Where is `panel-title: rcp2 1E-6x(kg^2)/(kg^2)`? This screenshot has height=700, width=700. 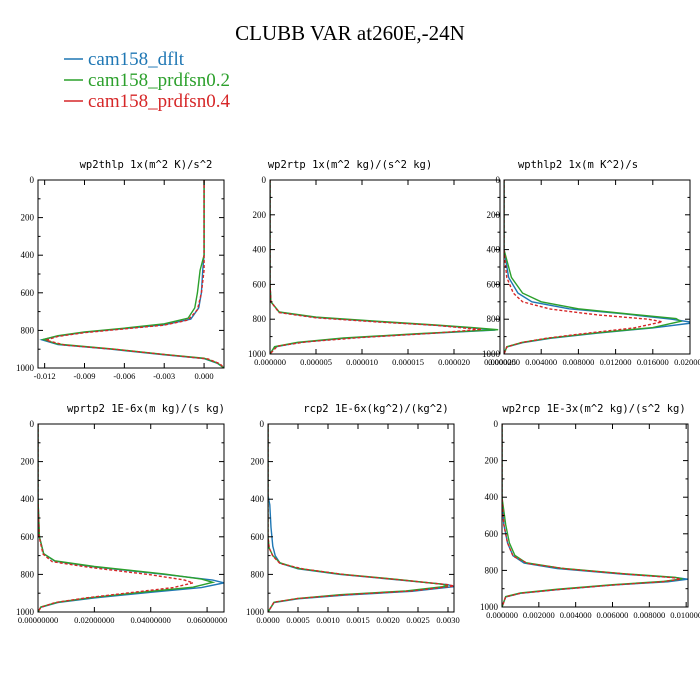 panel-title: rcp2 1E-6x(kg^2)/(kg^2) is located at coordinates (375, 409).